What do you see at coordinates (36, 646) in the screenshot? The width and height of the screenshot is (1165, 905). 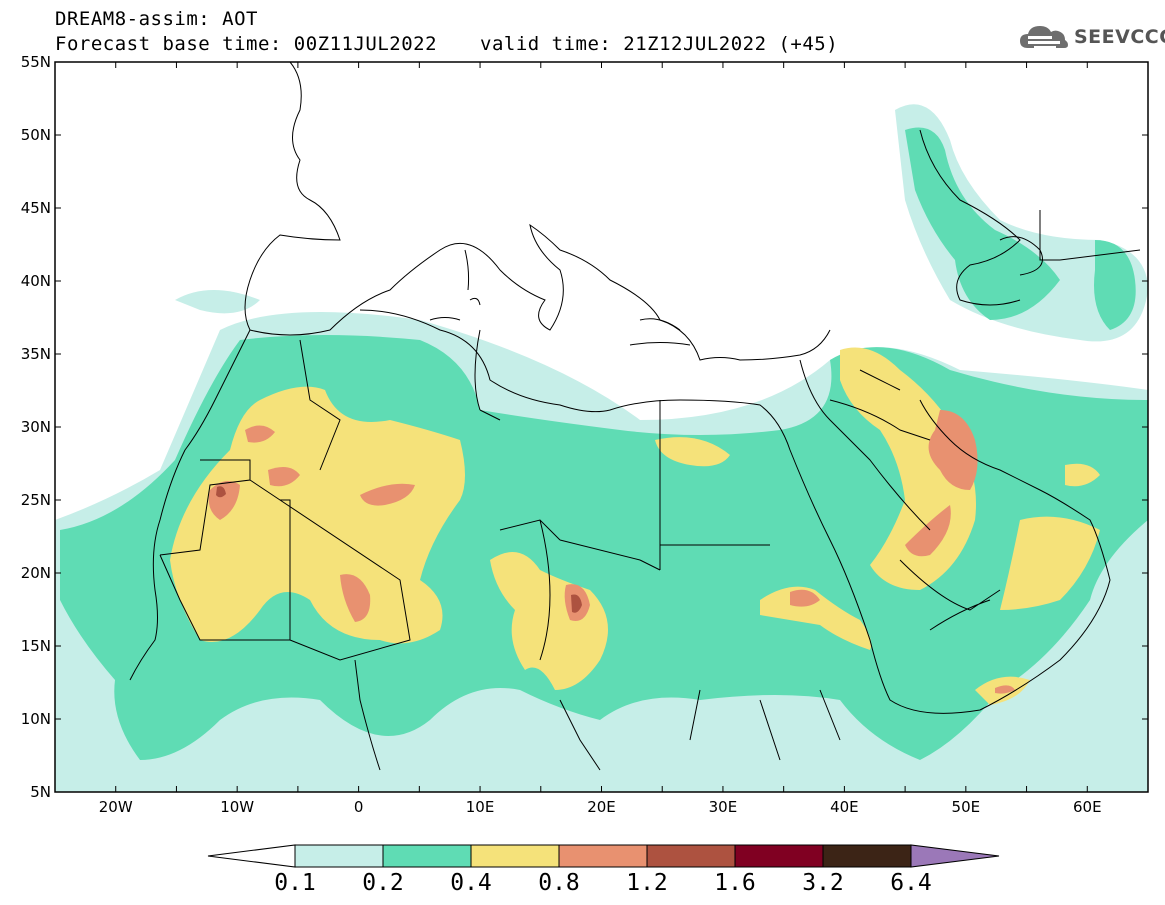 I see `lat-label: 15N` at bounding box center [36, 646].